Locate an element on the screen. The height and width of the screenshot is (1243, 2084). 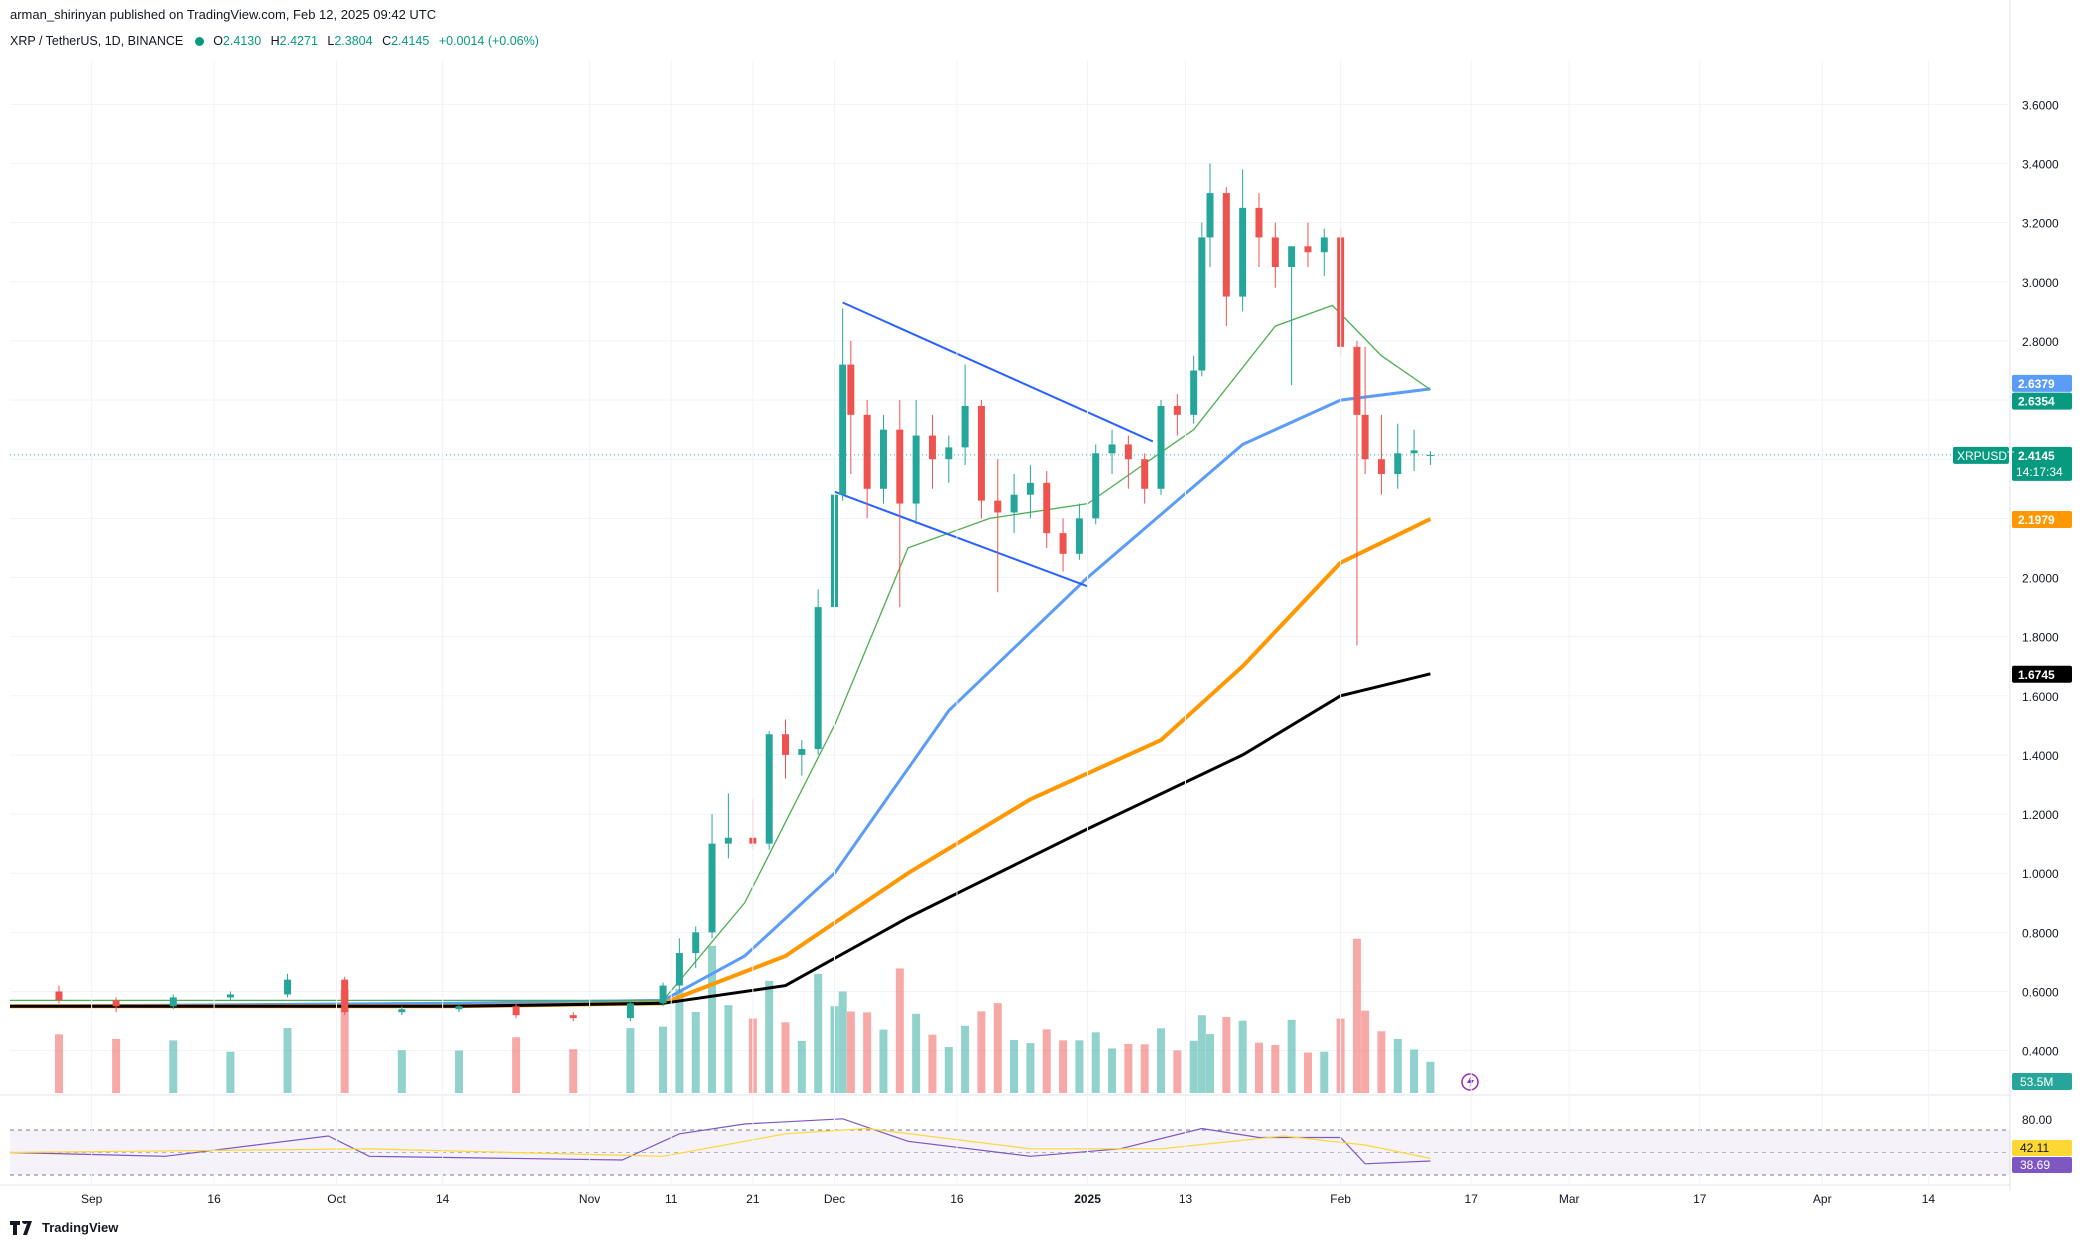
time-tick-label: 16 is located at coordinates (214, 1199).